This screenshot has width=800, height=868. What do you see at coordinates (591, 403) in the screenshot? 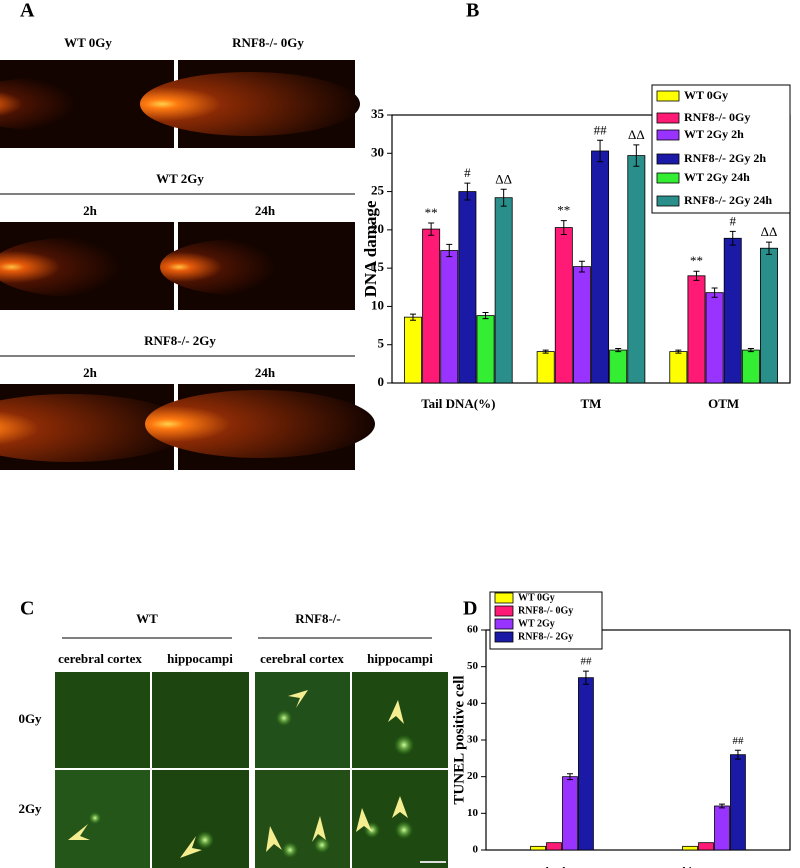
I see `x-tick-label: TM` at bounding box center [591, 403].